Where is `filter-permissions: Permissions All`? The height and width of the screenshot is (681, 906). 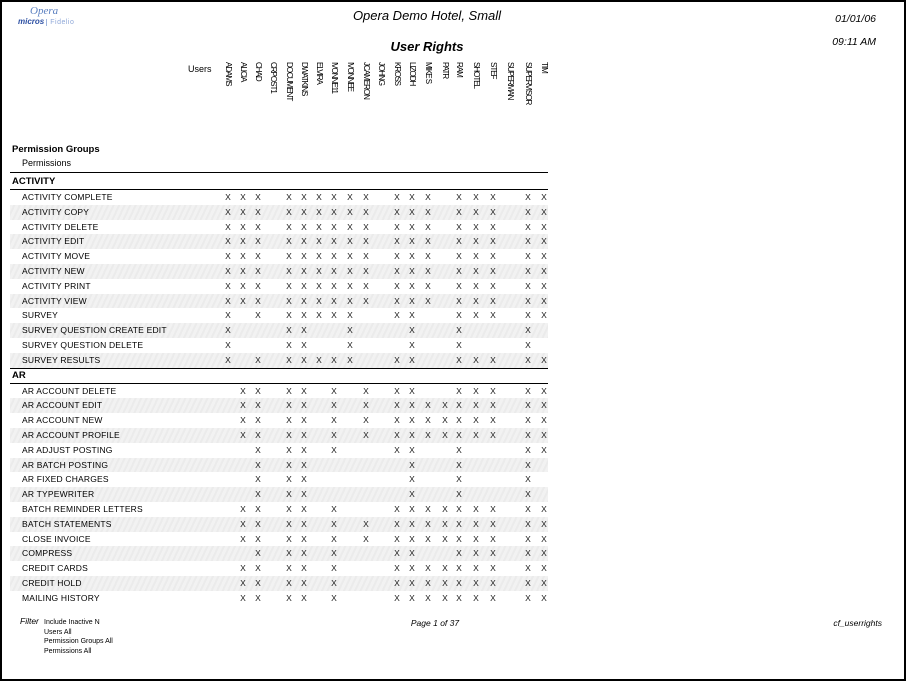
filter-permissions: Permissions All is located at coordinates (68, 651).